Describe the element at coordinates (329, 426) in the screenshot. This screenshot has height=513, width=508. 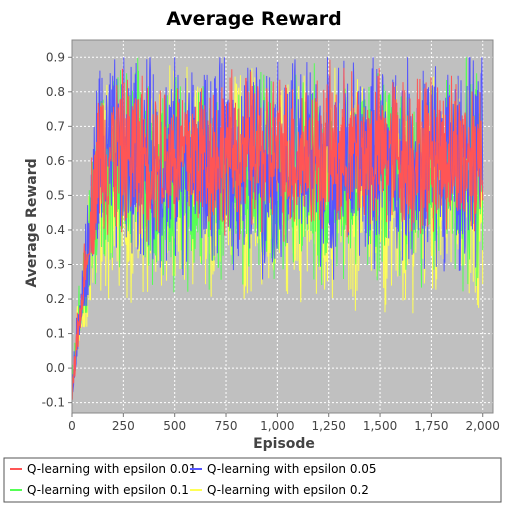
I see `x-tick-label: 1,250` at that location.